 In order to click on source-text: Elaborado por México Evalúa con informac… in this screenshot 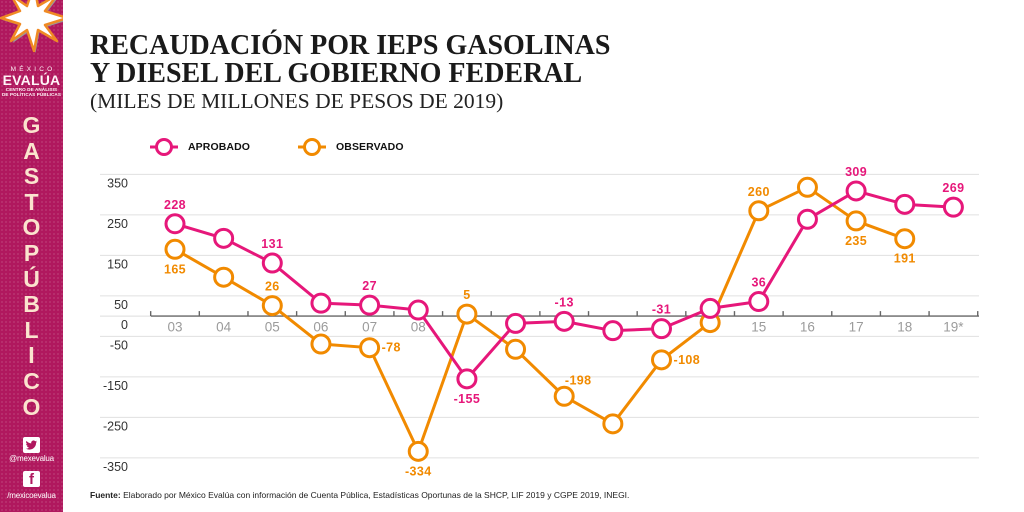, I will do `click(375, 495)`.